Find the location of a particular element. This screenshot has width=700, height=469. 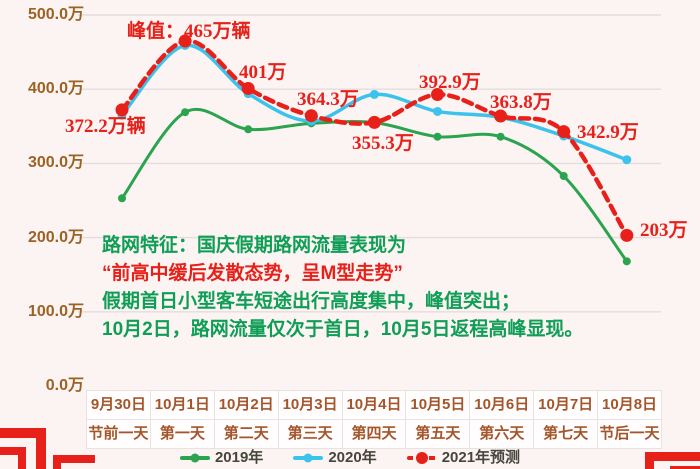

data-label: 392.9万 is located at coordinates (450, 82).